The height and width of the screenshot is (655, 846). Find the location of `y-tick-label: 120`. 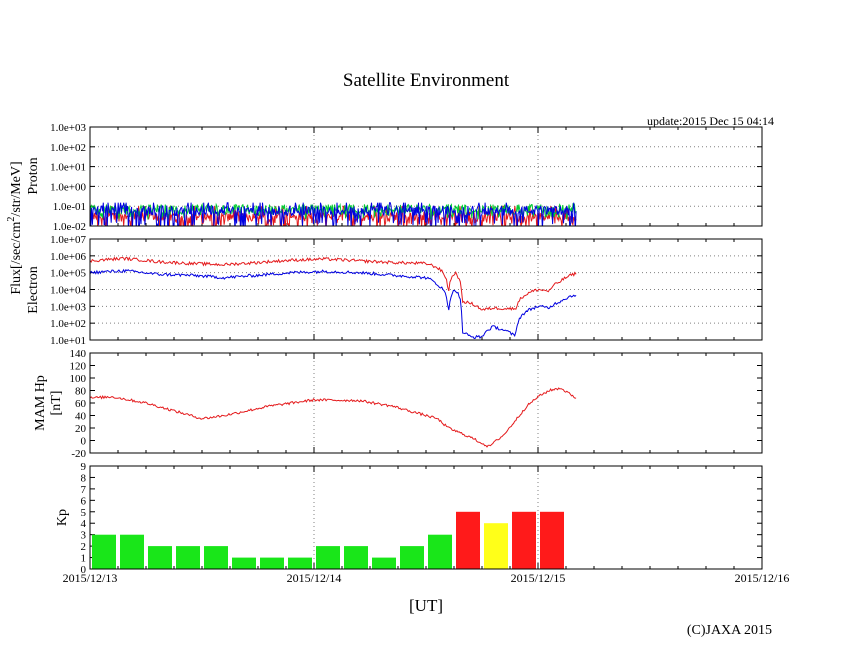

y-tick-label: 120 is located at coordinates (78, 367).